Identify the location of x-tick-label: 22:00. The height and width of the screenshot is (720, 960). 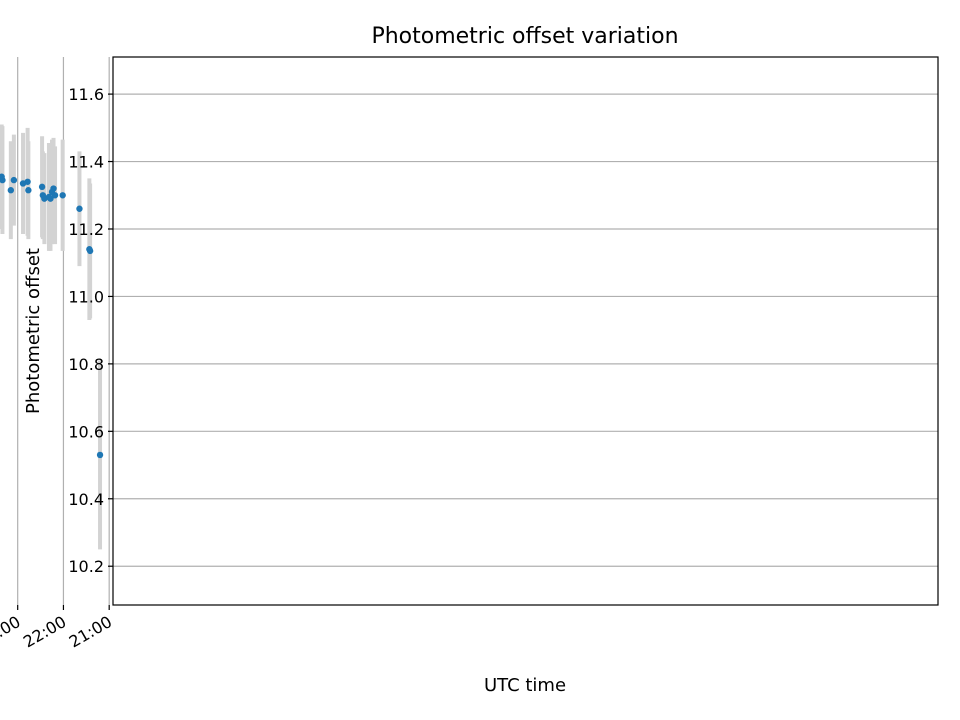
(44, 632).